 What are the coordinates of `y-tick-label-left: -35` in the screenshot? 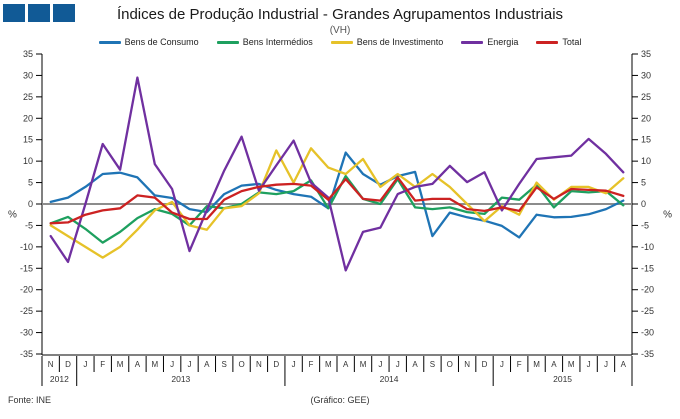 It's located at (26, 354).